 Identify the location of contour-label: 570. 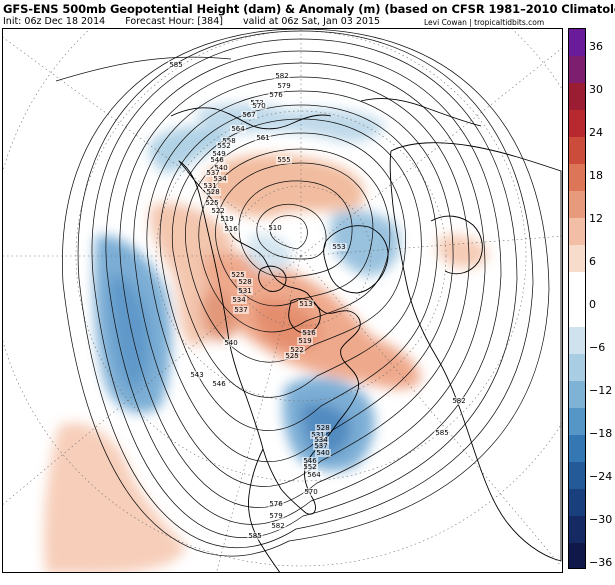
(310, 492).